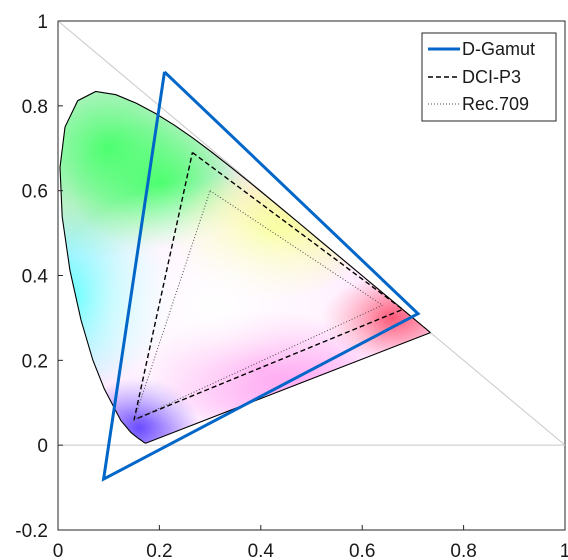 The width and height of the screenshot is (568, 560). Describe the element at coordinates (491, 77) in the screenshot. I see `legend-label-dci-p3: DCI-P3` at that location.